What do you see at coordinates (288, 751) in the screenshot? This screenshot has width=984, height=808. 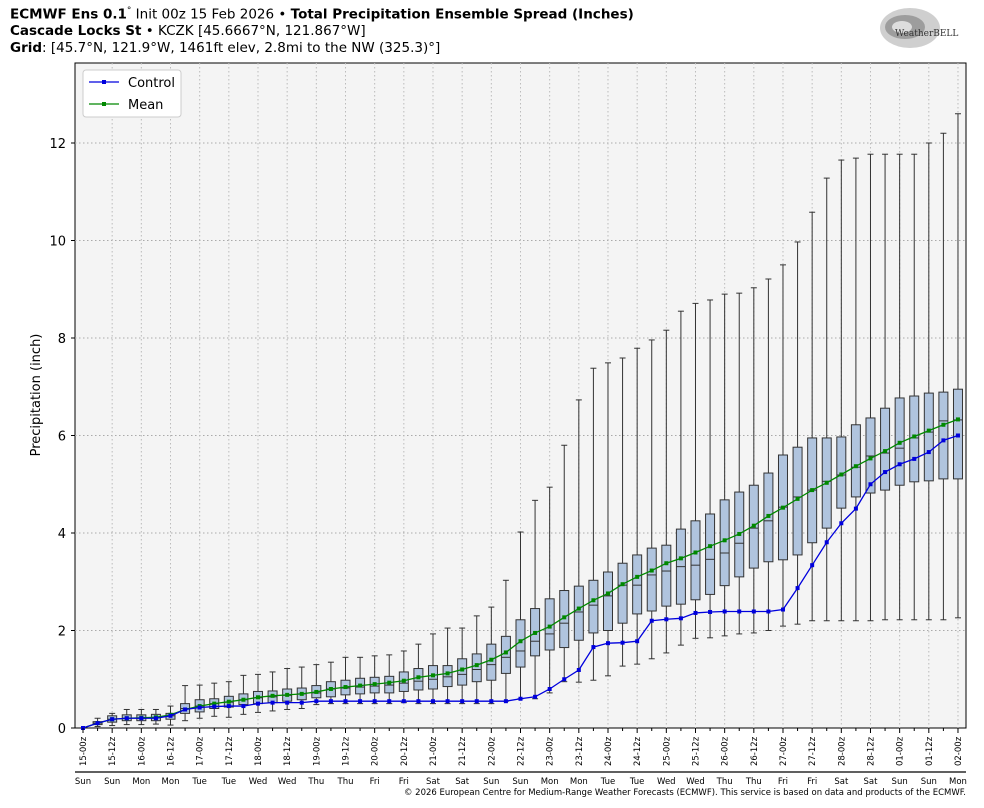 I see `x-tick-label: 18-12z` at bounding box center [288, 751].